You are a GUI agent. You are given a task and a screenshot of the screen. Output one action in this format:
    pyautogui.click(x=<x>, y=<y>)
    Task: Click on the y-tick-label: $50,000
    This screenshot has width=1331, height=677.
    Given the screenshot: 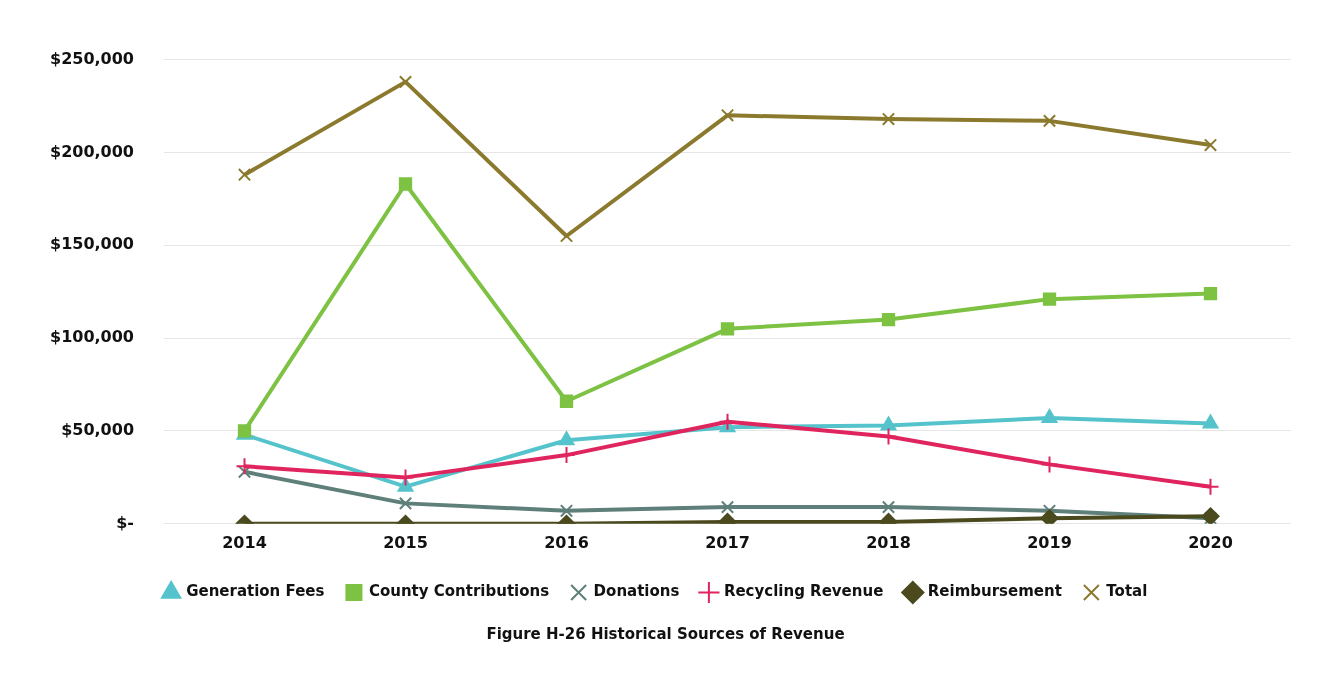 What is the action you would take?
    pyautogui.click(x=98, y=430)
    